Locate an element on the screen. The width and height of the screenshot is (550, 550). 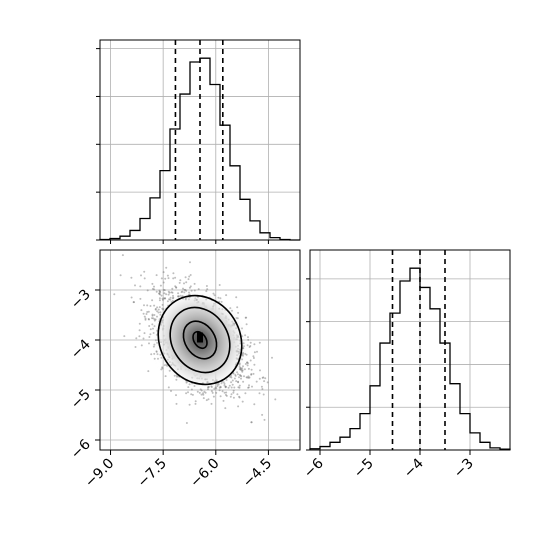
x-tick-label: −9.0 is located at coordinates (99, 473).